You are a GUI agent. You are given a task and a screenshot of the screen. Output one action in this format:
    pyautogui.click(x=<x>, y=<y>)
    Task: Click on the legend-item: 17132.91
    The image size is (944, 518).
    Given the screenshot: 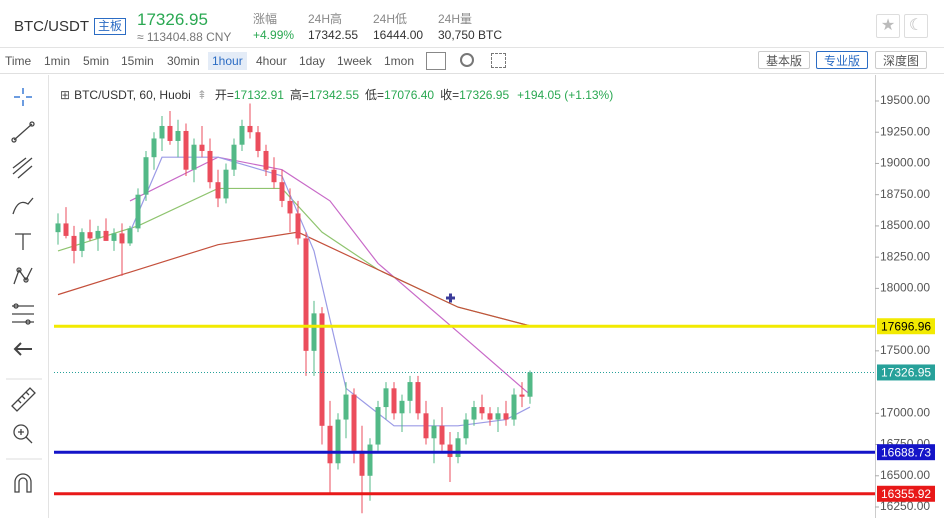 What is the action you would take?
    pyautogui.click(x=259, y=95)
    